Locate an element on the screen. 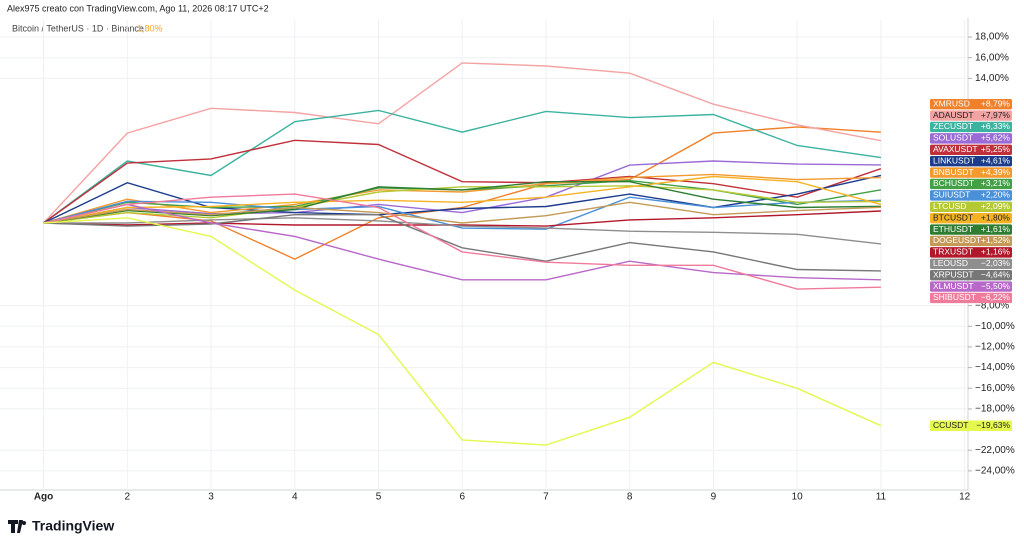  series-label: SUIUSDT +2,20% is located at coordinates (971, 195).